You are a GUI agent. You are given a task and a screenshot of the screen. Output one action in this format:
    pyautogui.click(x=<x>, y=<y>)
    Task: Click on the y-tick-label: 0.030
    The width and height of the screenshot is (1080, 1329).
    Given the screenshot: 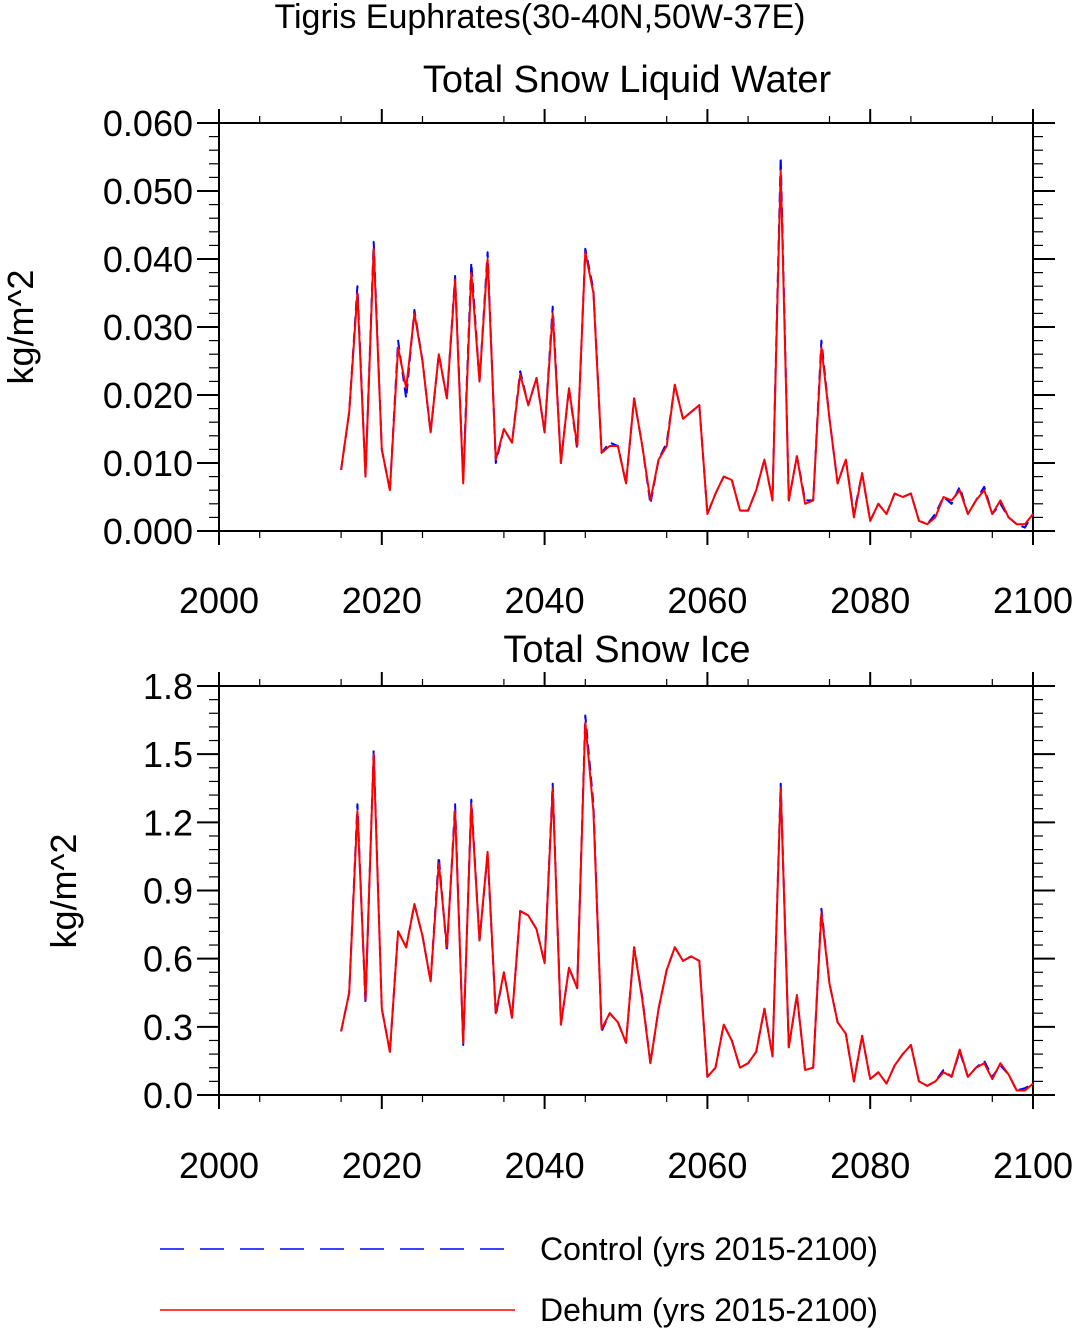 What is the action you would take?
    pyautogui.click(x=148, y=327)
    